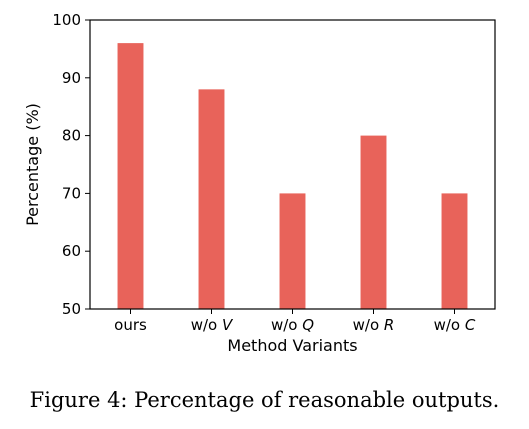  I want to click on bar-w-o-v, so click(211, 199).